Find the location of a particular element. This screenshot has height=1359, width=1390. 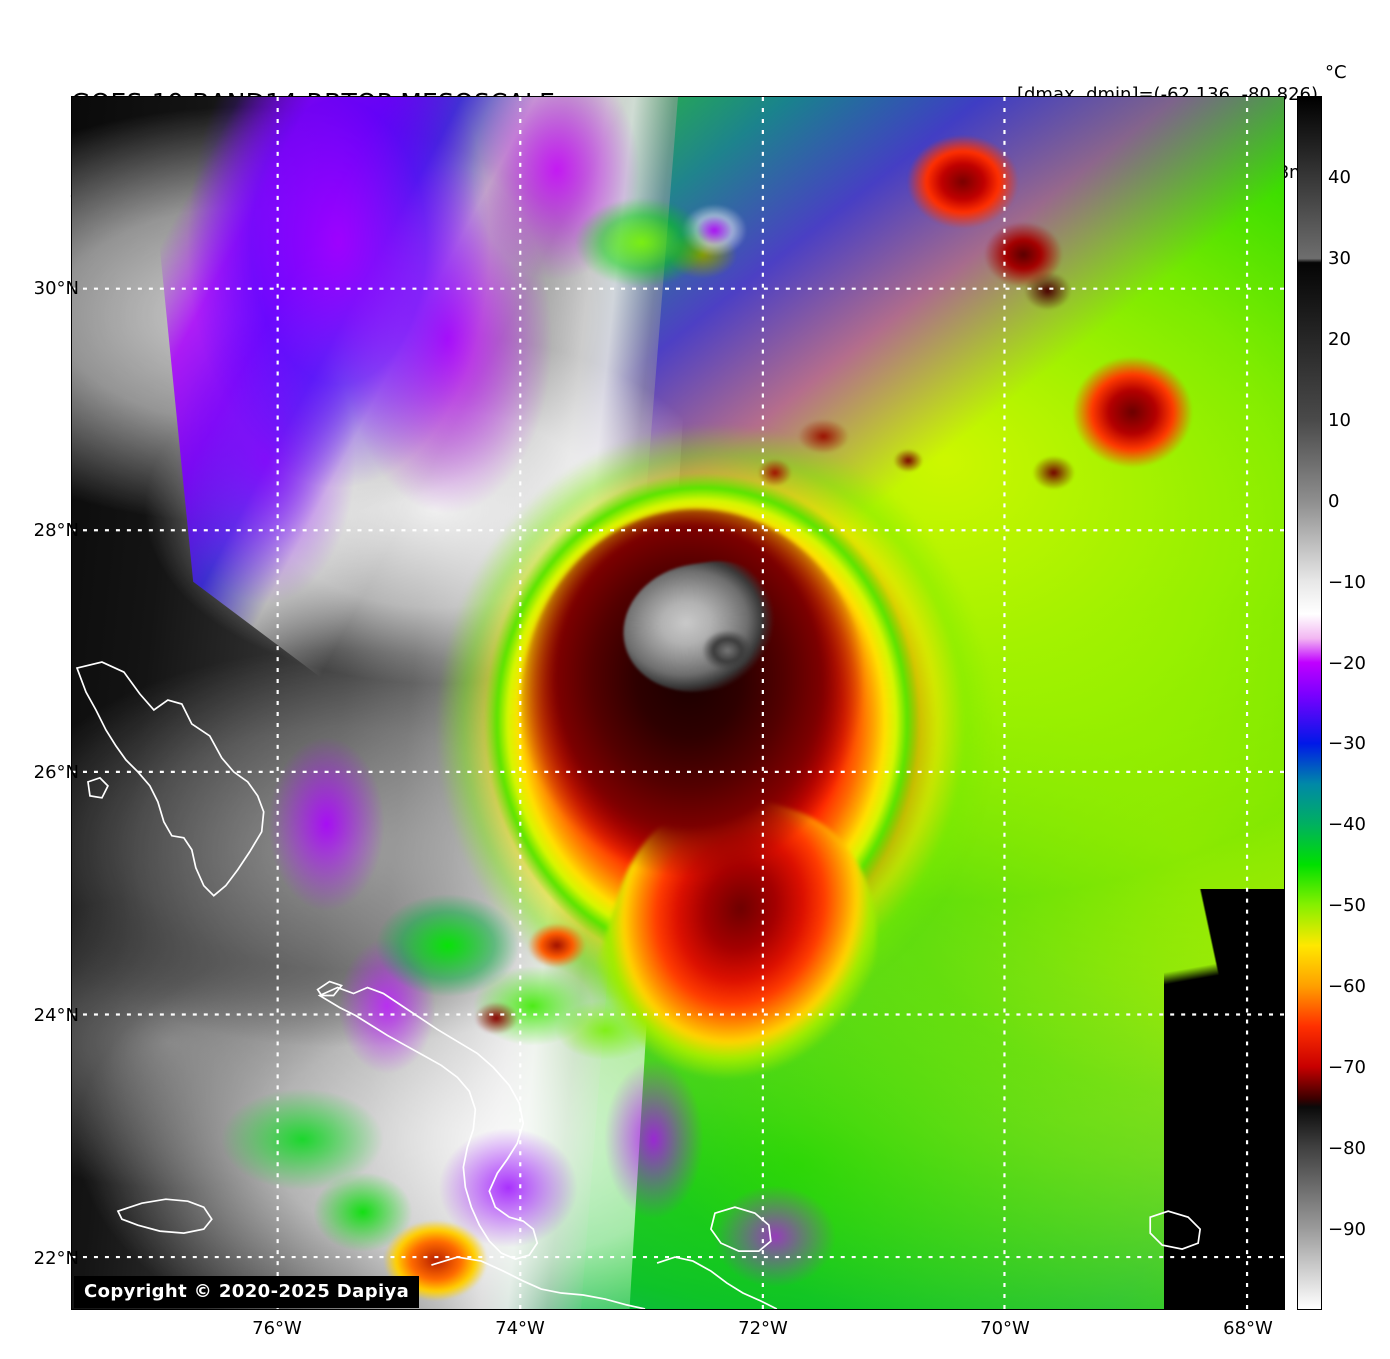

latitude-tick-22: 22°N is located at coordinates (56, 1258).